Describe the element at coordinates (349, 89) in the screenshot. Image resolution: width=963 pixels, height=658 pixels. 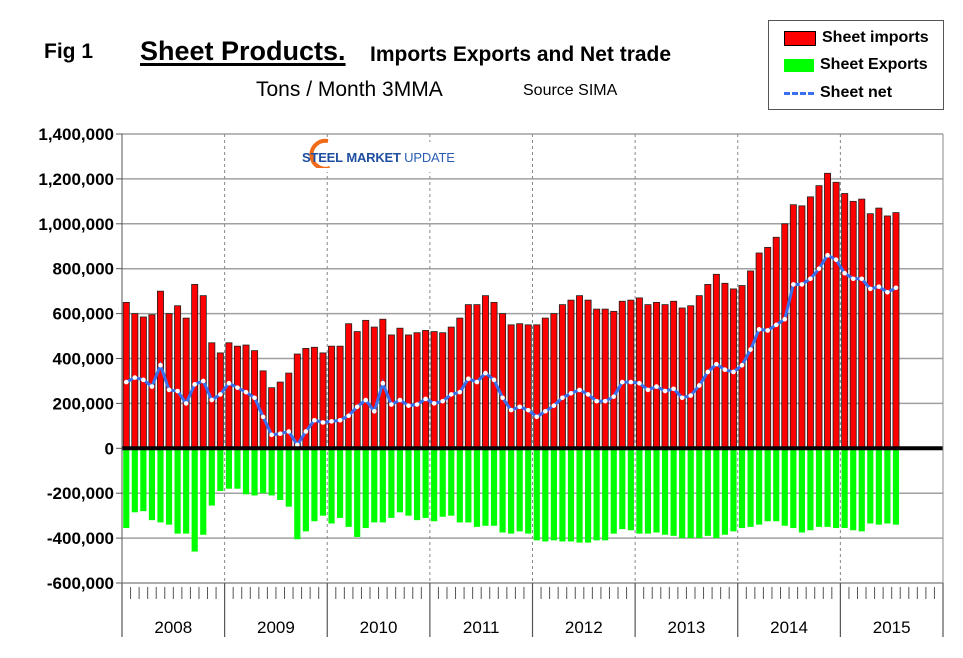
I see `chart-subtitle: Tons / Month 3MMA` at that location.